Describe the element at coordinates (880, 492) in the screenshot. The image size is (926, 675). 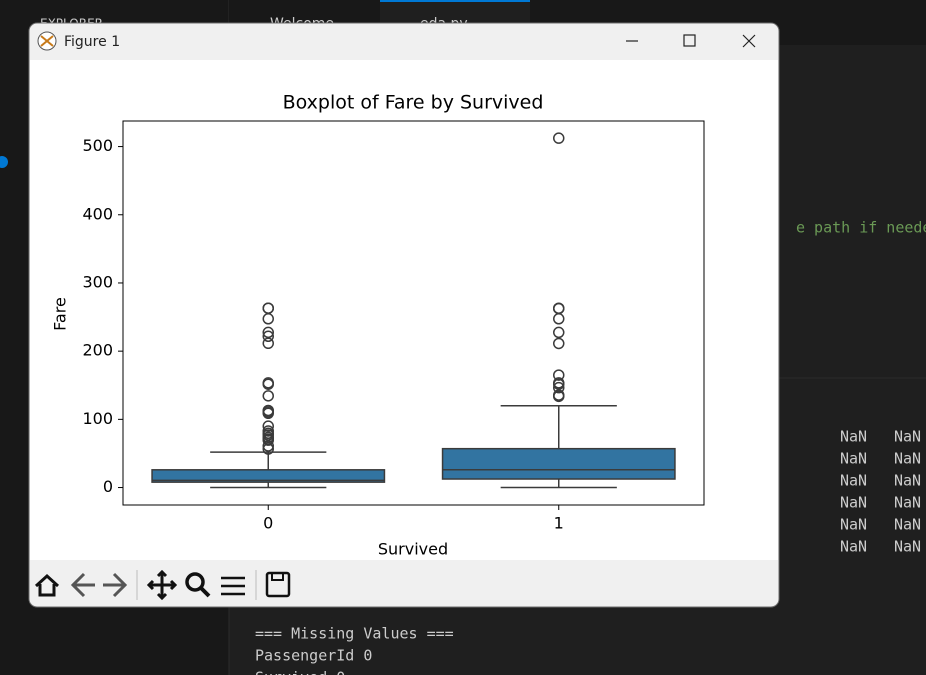
I see `terminal-table: NaN NaN NaN NaN NaN NaN NaN NaN NaN NaN NaN NaN` at that location.